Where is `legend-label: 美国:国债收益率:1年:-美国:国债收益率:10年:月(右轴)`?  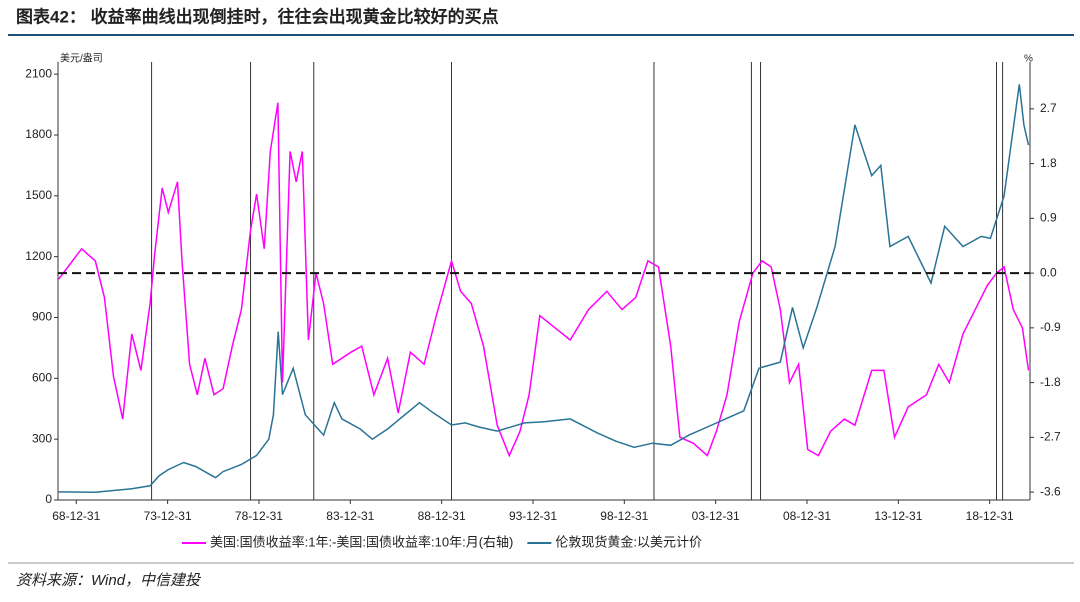
legend-label: 美国:国债收益率:1年:-美国:国债收益率:10年:月(右轴) is located at coordinates (361, 541).